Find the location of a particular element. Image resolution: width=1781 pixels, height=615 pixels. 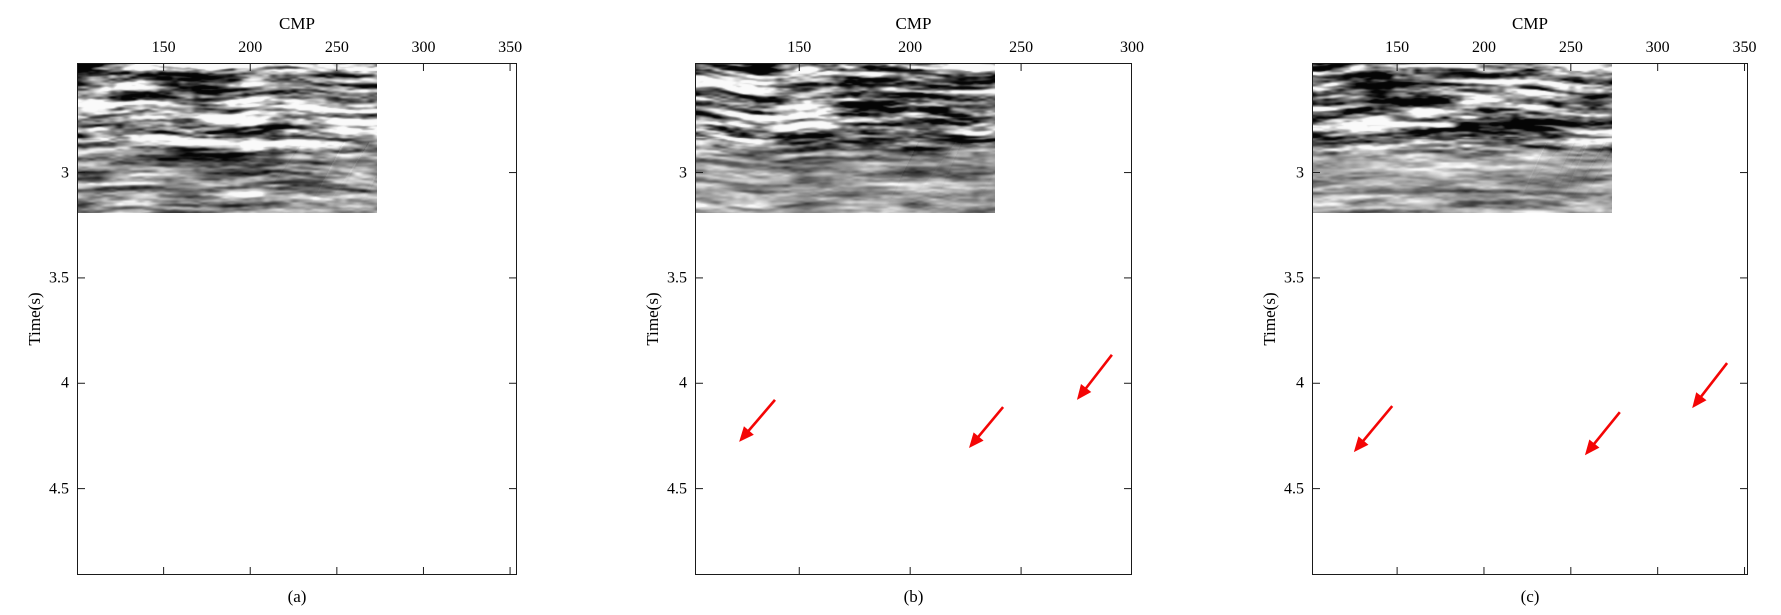

panel-caption: (c) is located at coordinates (1530, 596).